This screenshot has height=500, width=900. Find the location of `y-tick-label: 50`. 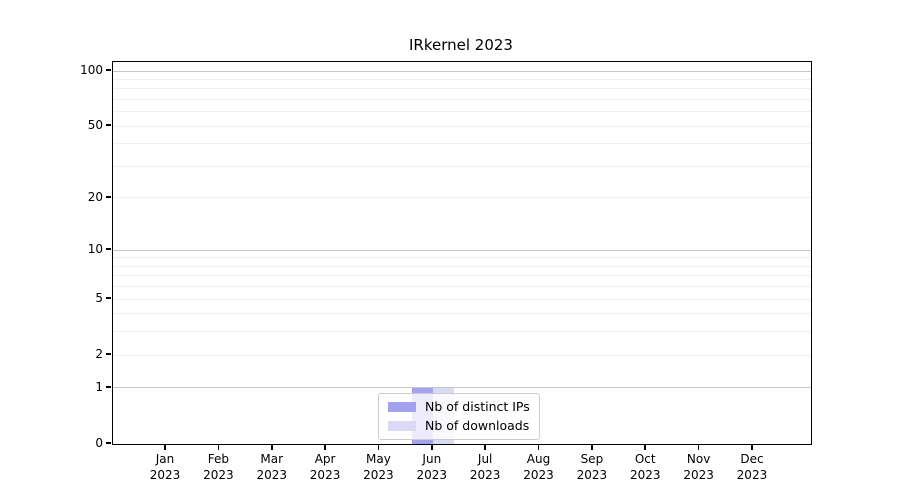

y-tick-label: 50 is located at coordinates (95, 125).